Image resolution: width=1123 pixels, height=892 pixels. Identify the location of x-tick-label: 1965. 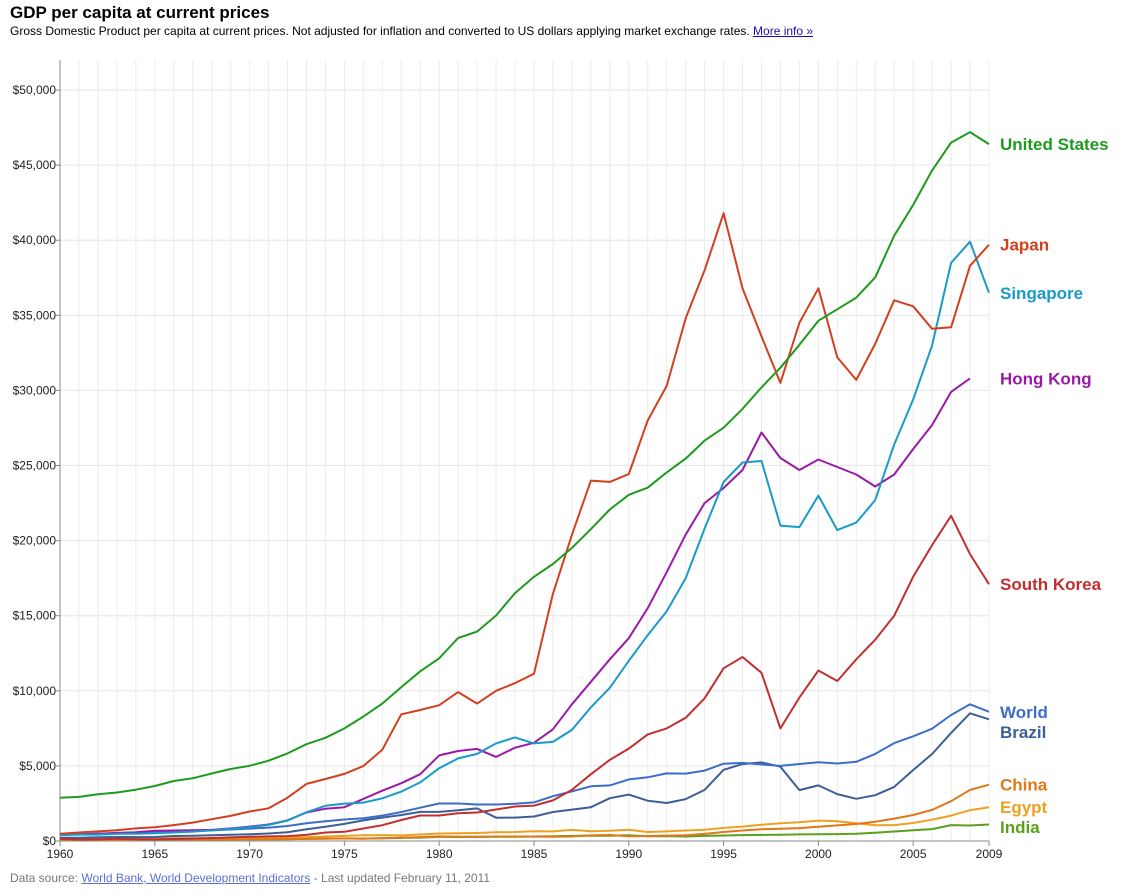
(154, 854).